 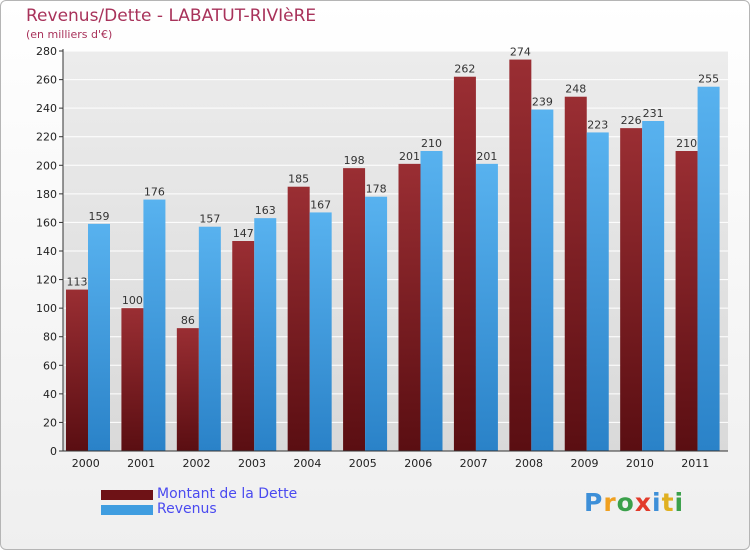 I want to click on data-label-dette: 210, so click(x=686, y=143).